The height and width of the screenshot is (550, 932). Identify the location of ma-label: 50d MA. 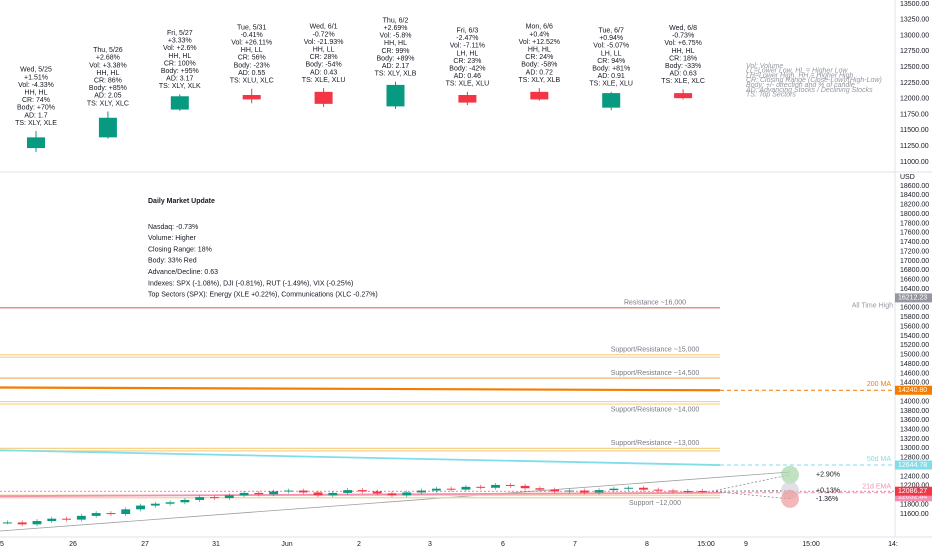
(879, 459).